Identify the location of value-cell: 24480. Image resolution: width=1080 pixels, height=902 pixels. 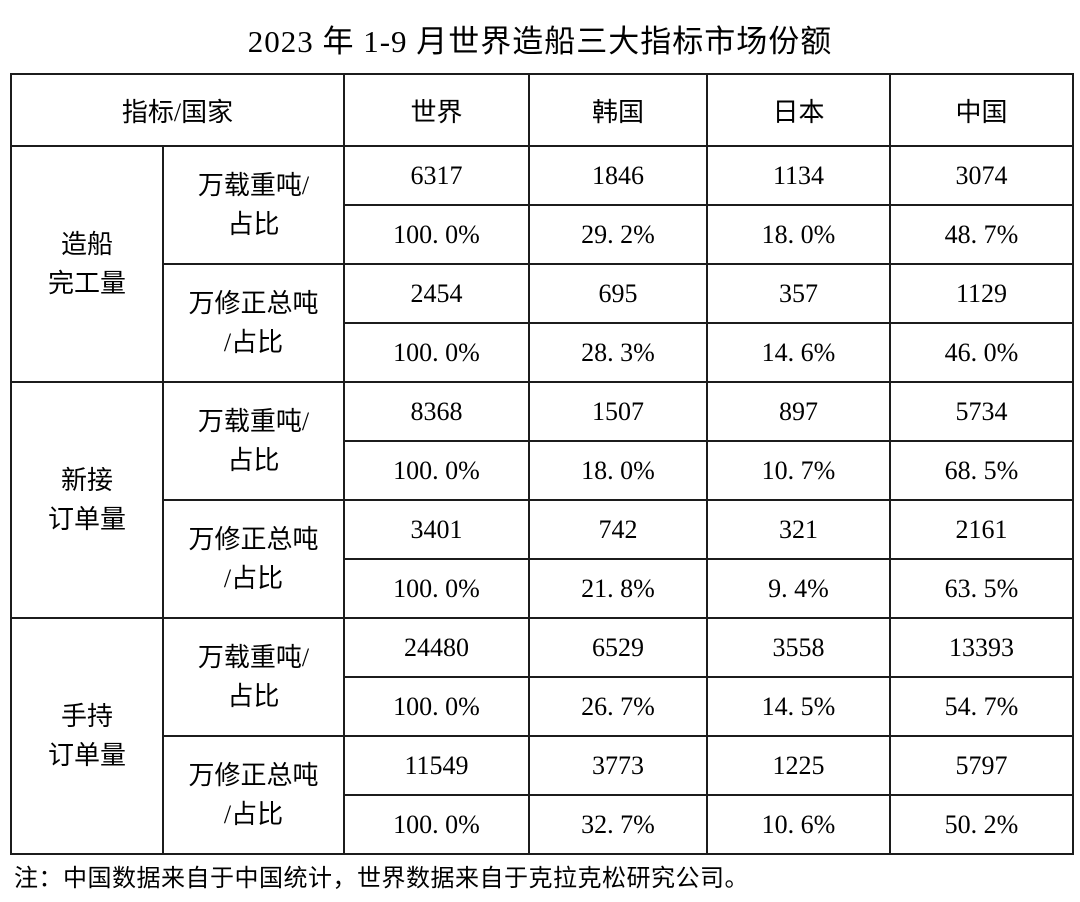
(437, 647).